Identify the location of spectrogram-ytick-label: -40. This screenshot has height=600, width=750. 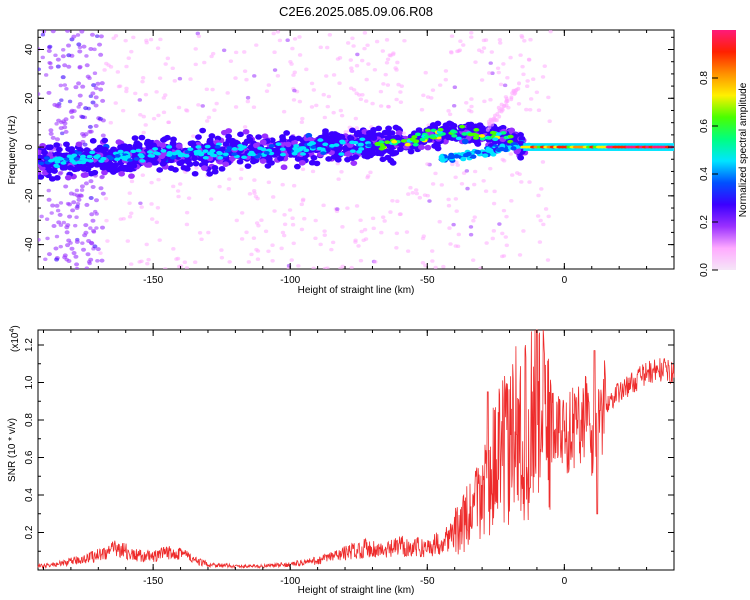
(29, 244).